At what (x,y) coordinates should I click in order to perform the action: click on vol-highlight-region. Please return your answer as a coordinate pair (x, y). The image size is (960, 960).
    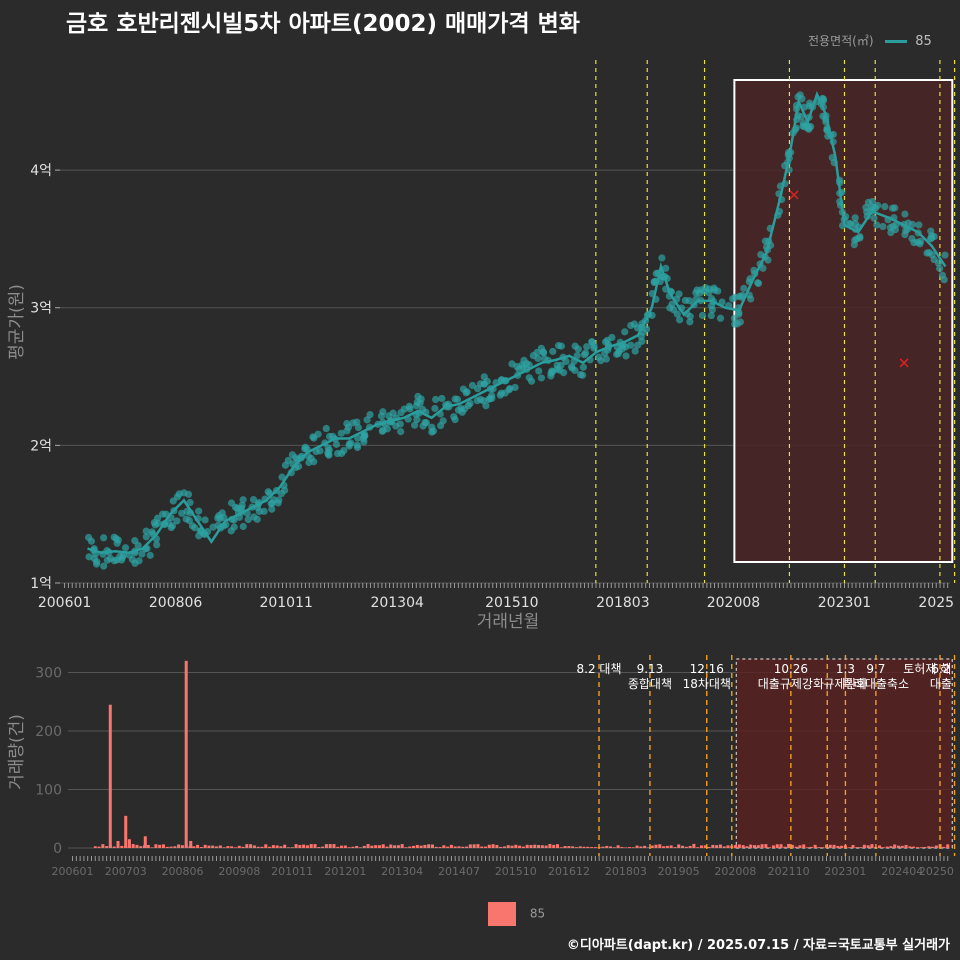
    Looking at the image, I should click on (844, 753).